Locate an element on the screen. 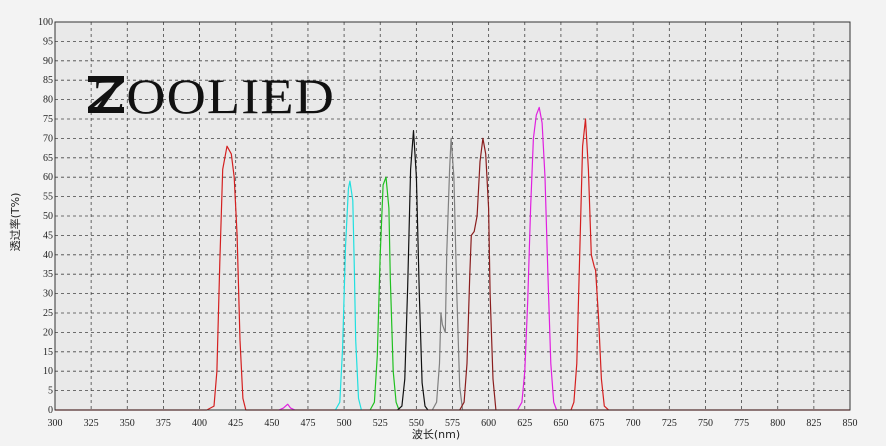 The image size is (886, 446). y-tick-label: 30 is located at coordinates (48, 294).